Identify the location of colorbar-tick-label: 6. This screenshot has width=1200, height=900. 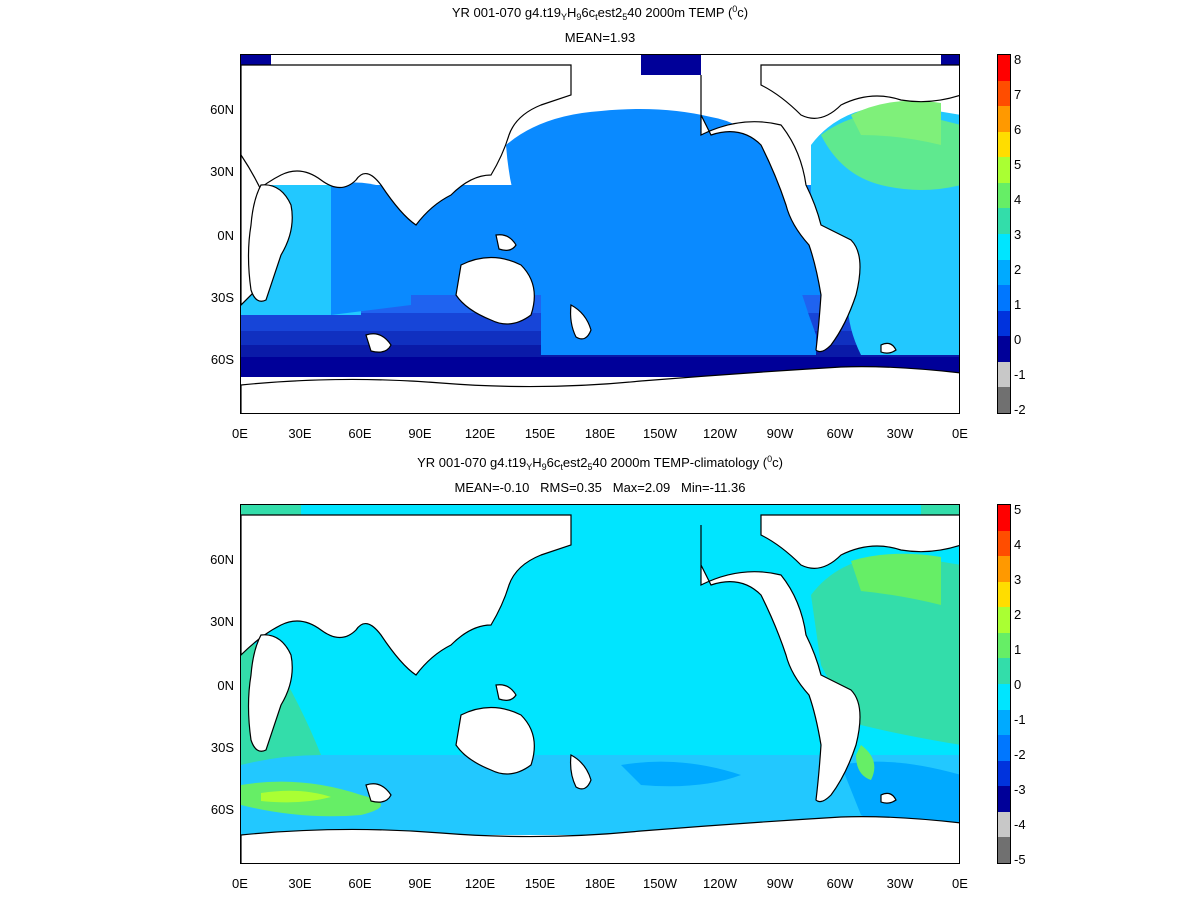
(1018, 129).